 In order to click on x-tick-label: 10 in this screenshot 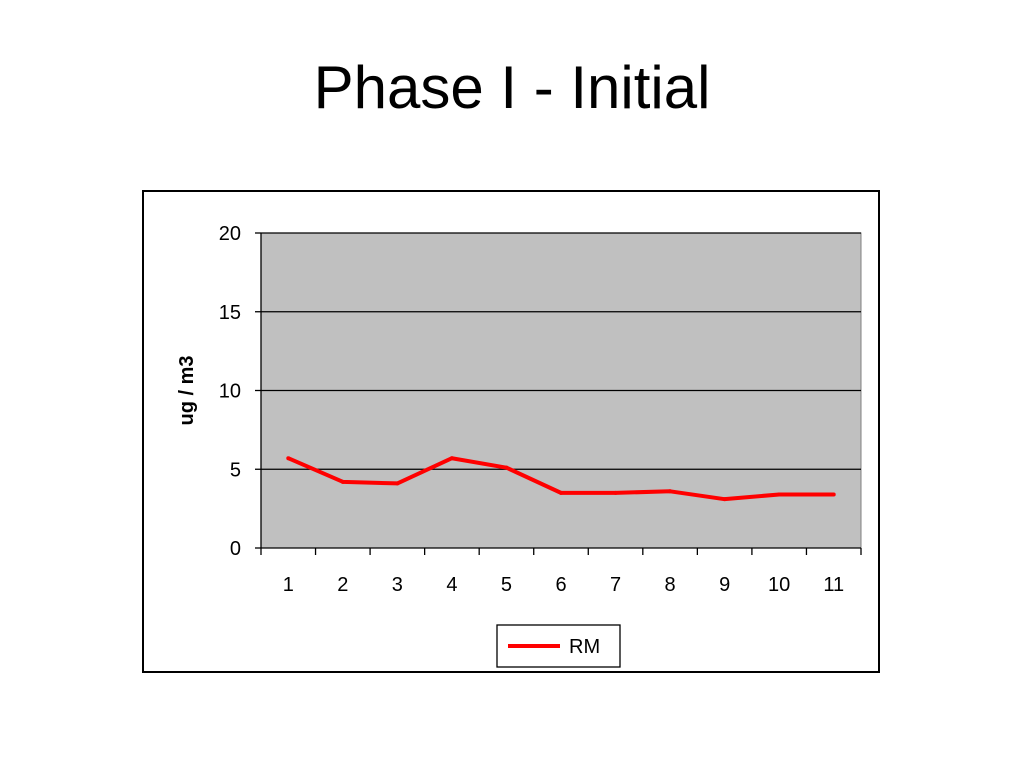, I will do `click(779, 585)`.